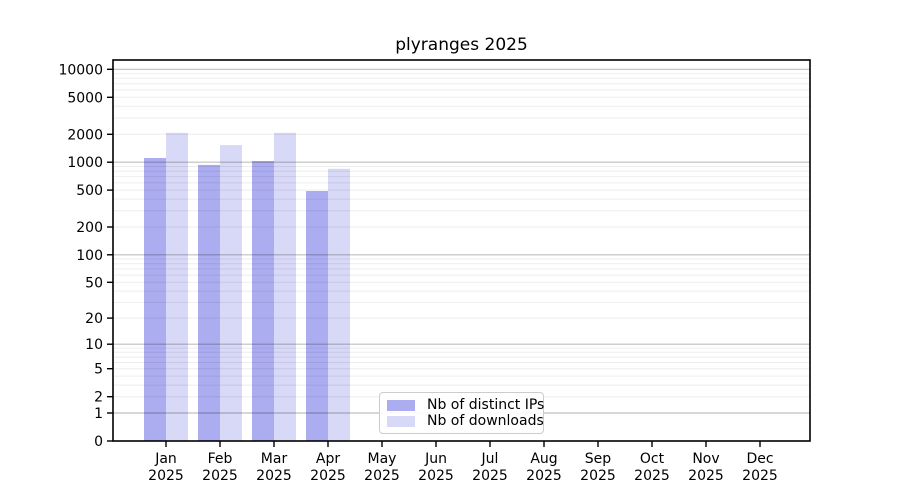 The width and height of the screenshot is (900, 500). What do you see at coordinates (317, 316) in the screenshot?
I see `bar-distinct-ips-apr` at bounding box center [317, 316].